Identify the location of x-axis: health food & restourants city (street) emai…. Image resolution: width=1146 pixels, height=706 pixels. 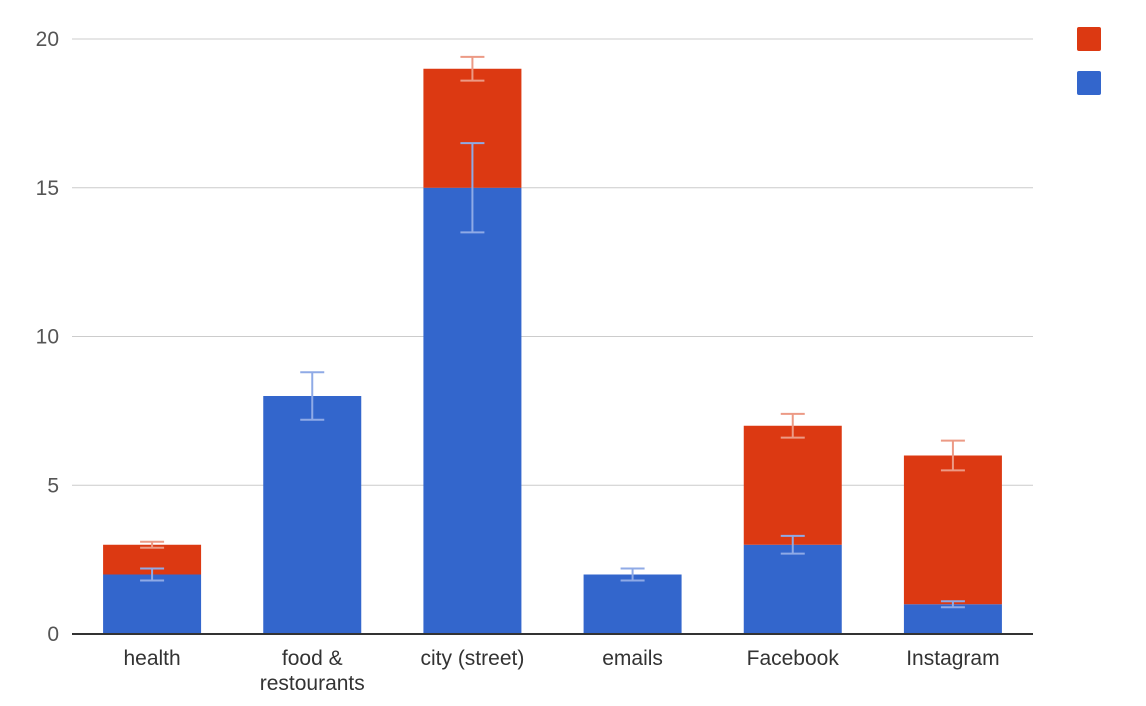
(552, 664).